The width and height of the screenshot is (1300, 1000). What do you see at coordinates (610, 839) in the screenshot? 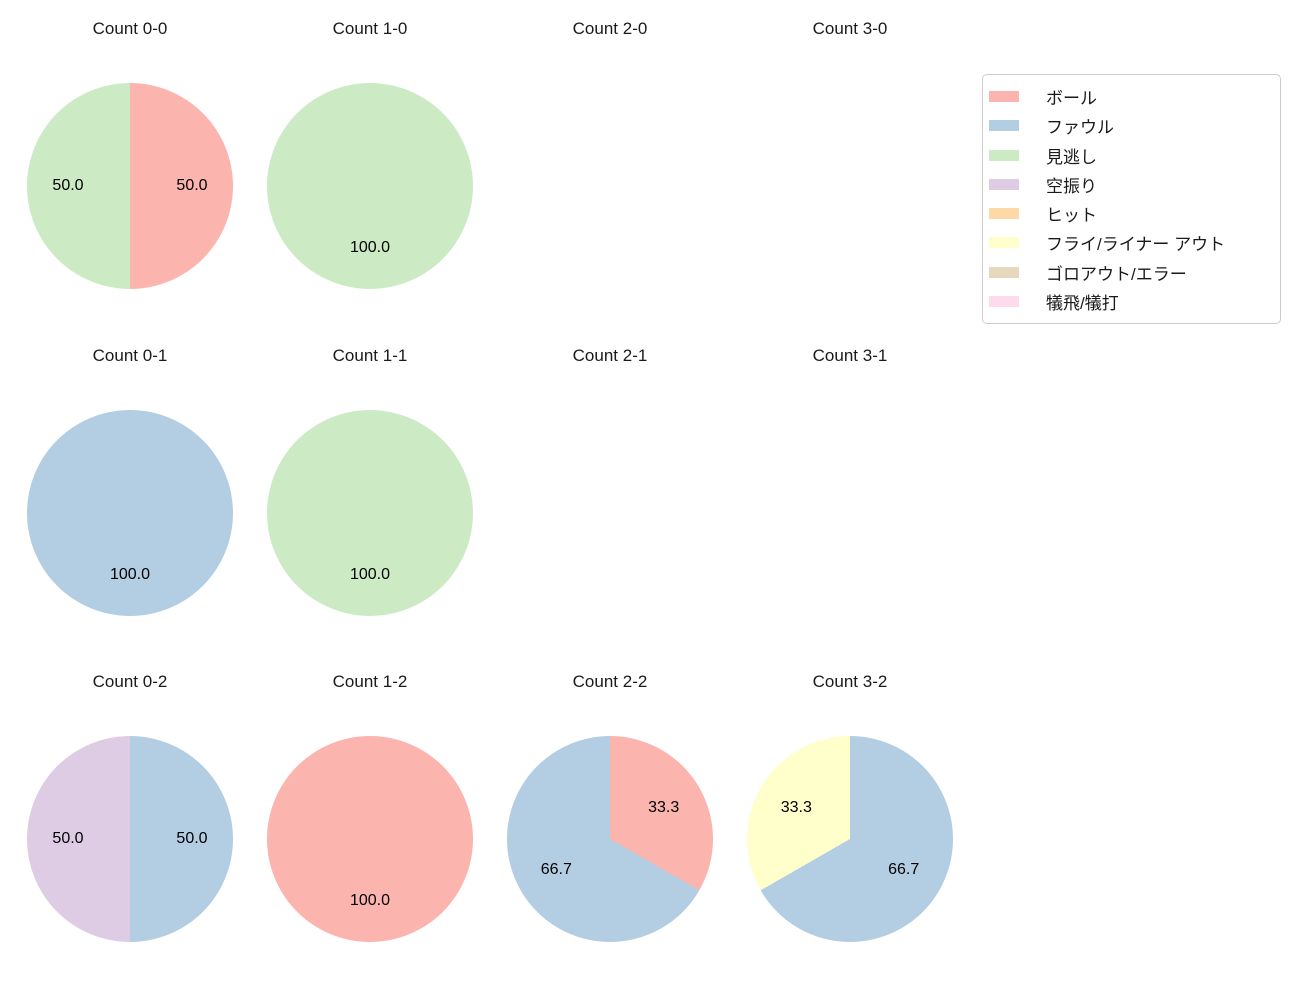
I see `pie-chart: 33.3 66.7` at bounding box center [610, 839].